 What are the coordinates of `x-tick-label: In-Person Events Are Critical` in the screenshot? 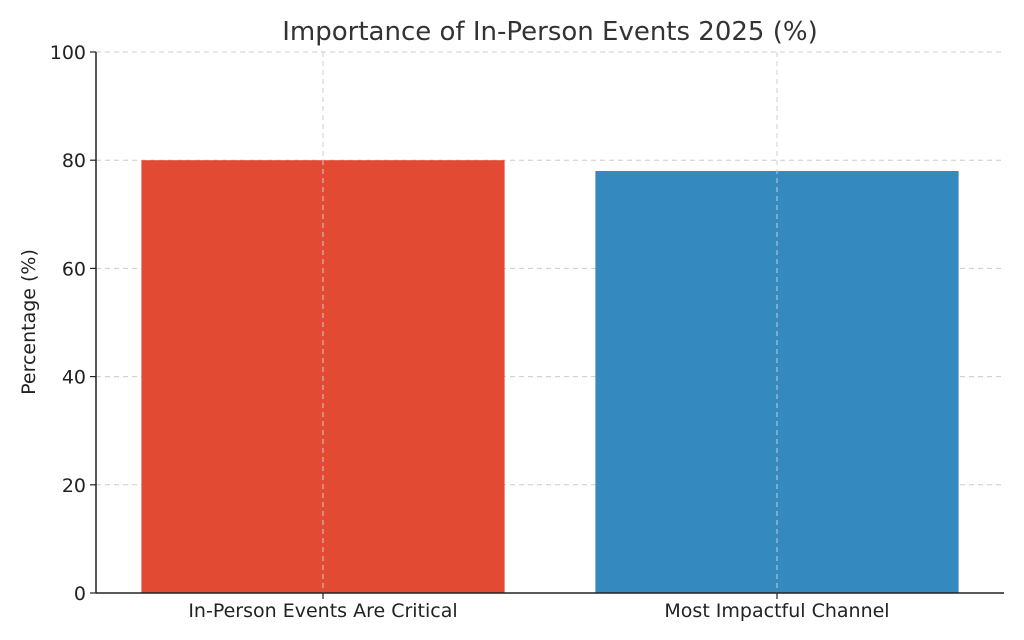 It's located at (322, 611).